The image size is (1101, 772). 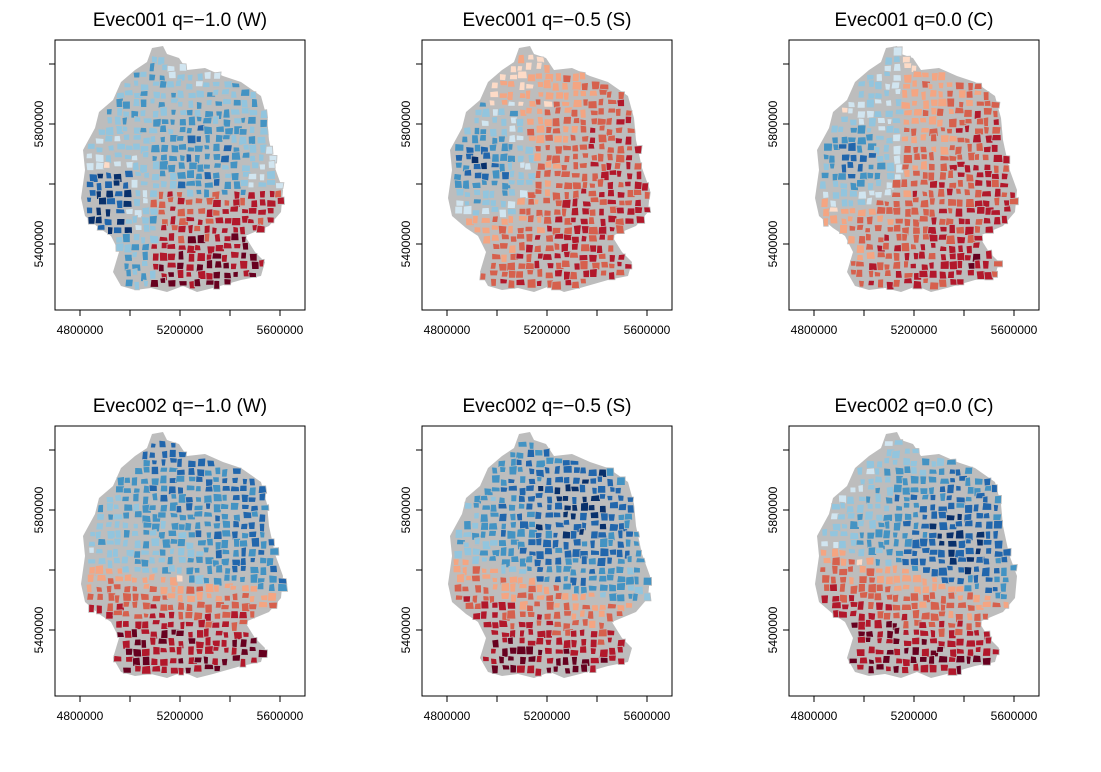 What do you see at coordinates (647, 330) in the screenshot?
I see `x-tick-label: 5600000` at bounding box center [647, 330].